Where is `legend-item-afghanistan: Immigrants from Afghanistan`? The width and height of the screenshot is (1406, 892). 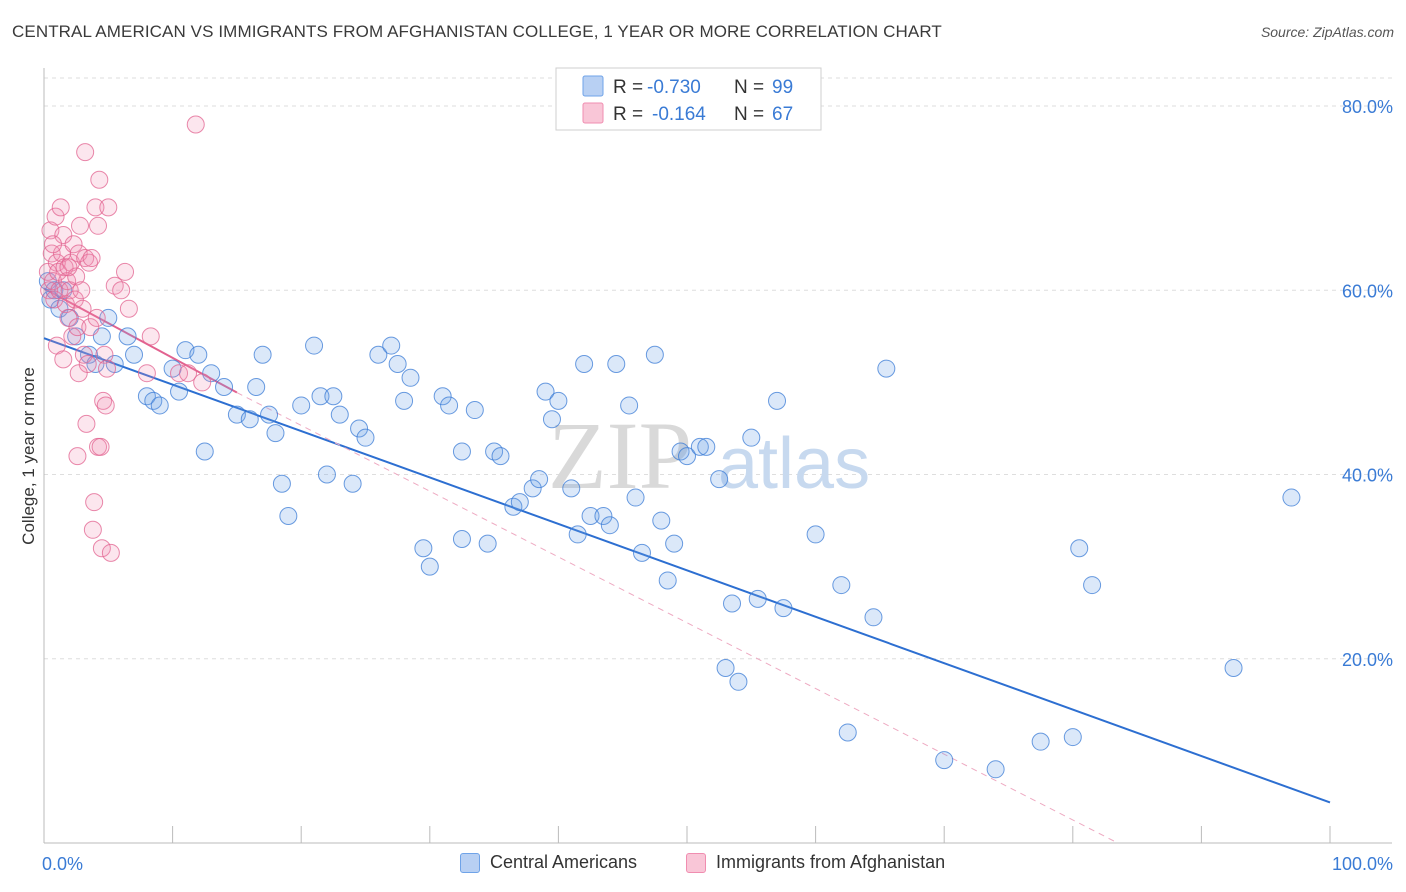 legend-item-afghanistan: Immigrants from Afghanistan is located at coordinates (815, 862).